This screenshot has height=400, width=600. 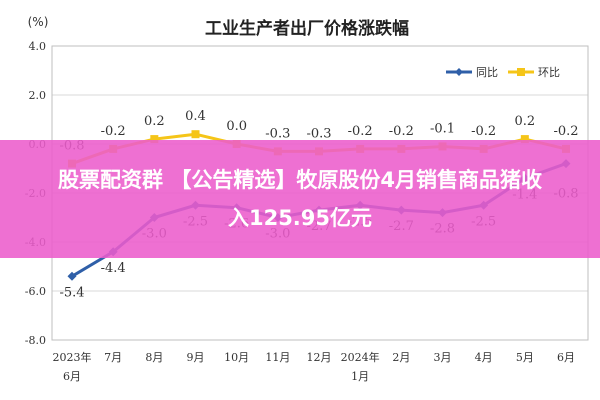 I want to click on data-label-yoy: -5.4, so click(x=71, y=292).